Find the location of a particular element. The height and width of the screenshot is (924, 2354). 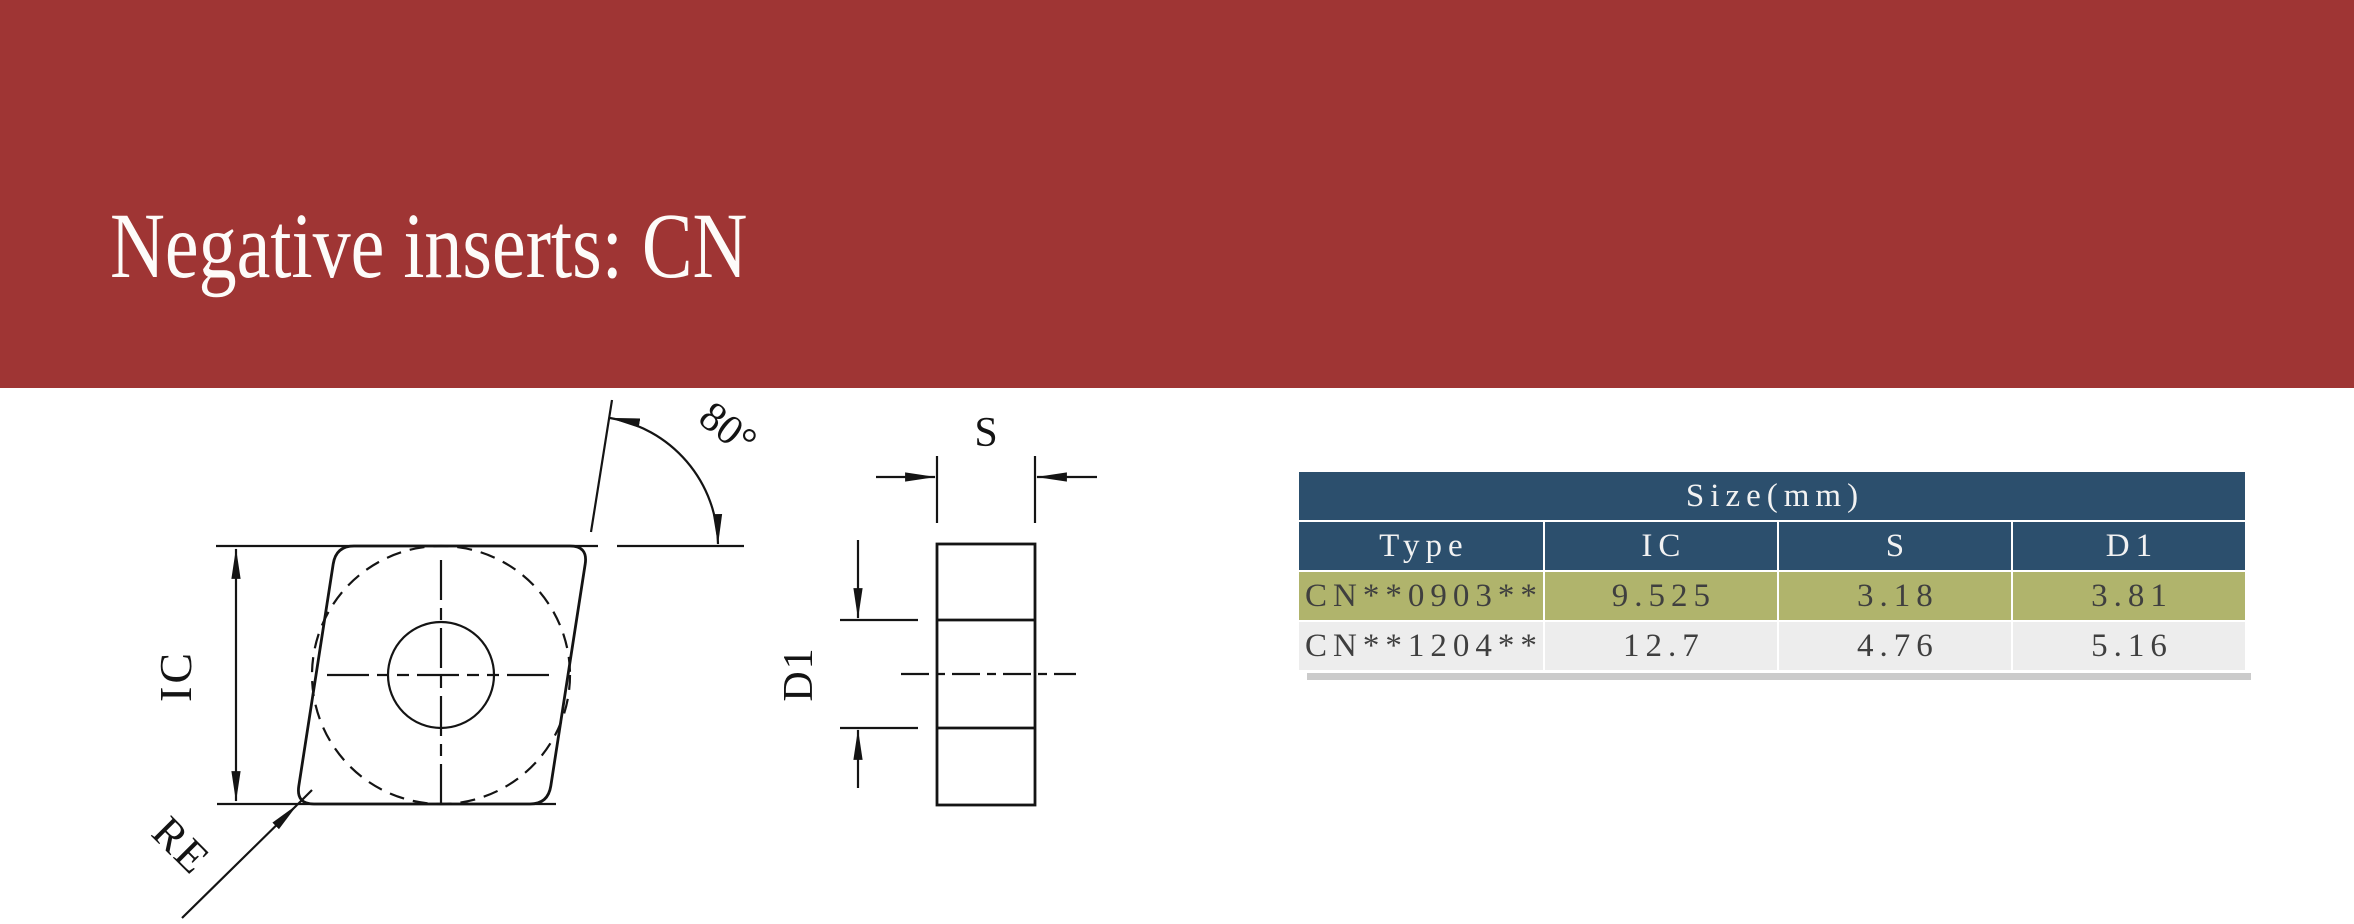

s-dimension-label: S is located at coordinates (985, 433).